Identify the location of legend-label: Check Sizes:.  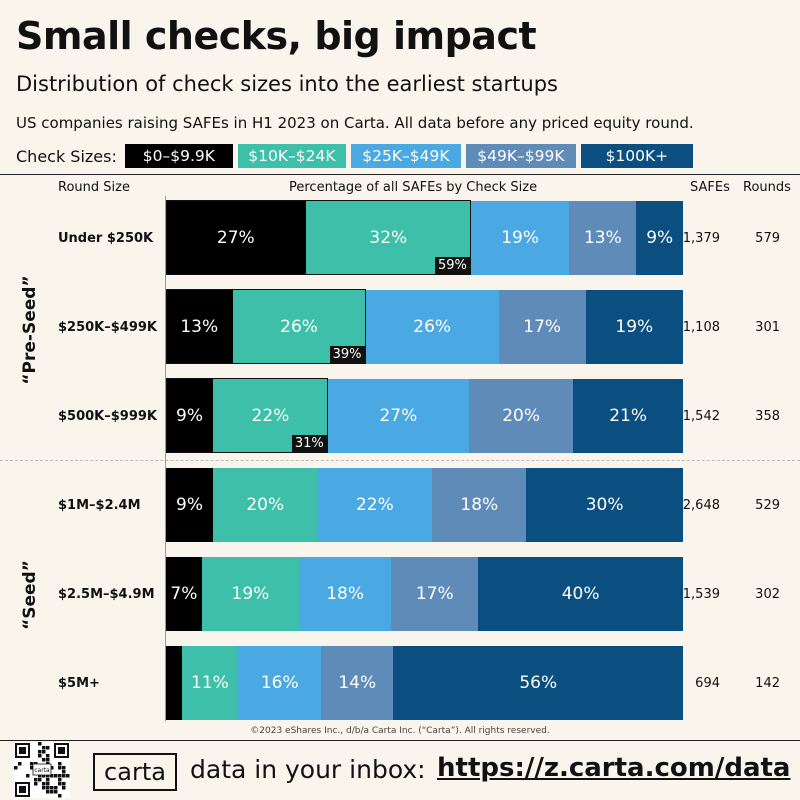
(66, 156).